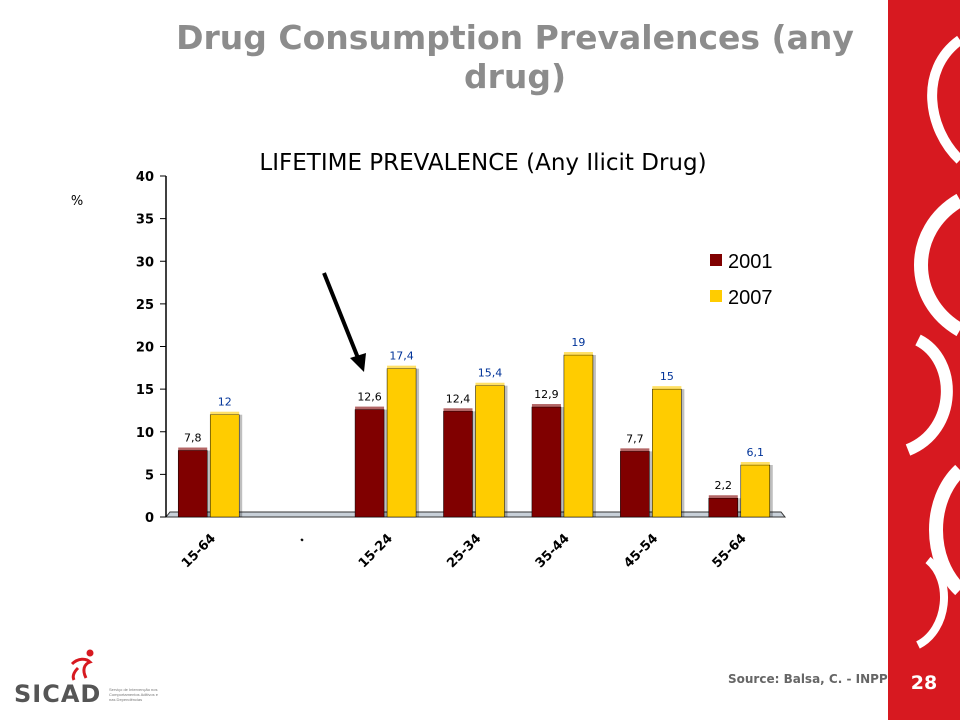 The height and width of the screenshot is (720, 960). What do you see at coordinates (458, 398) in the screenshot?
I see `data-label: 12,4` at bounding box center [458, 398].